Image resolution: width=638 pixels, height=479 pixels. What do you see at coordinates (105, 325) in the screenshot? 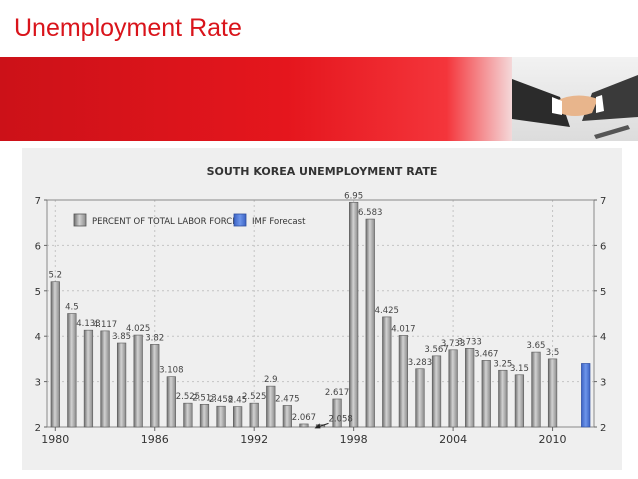
I see `data-label: 4.117` at bounding box center [105, 325].